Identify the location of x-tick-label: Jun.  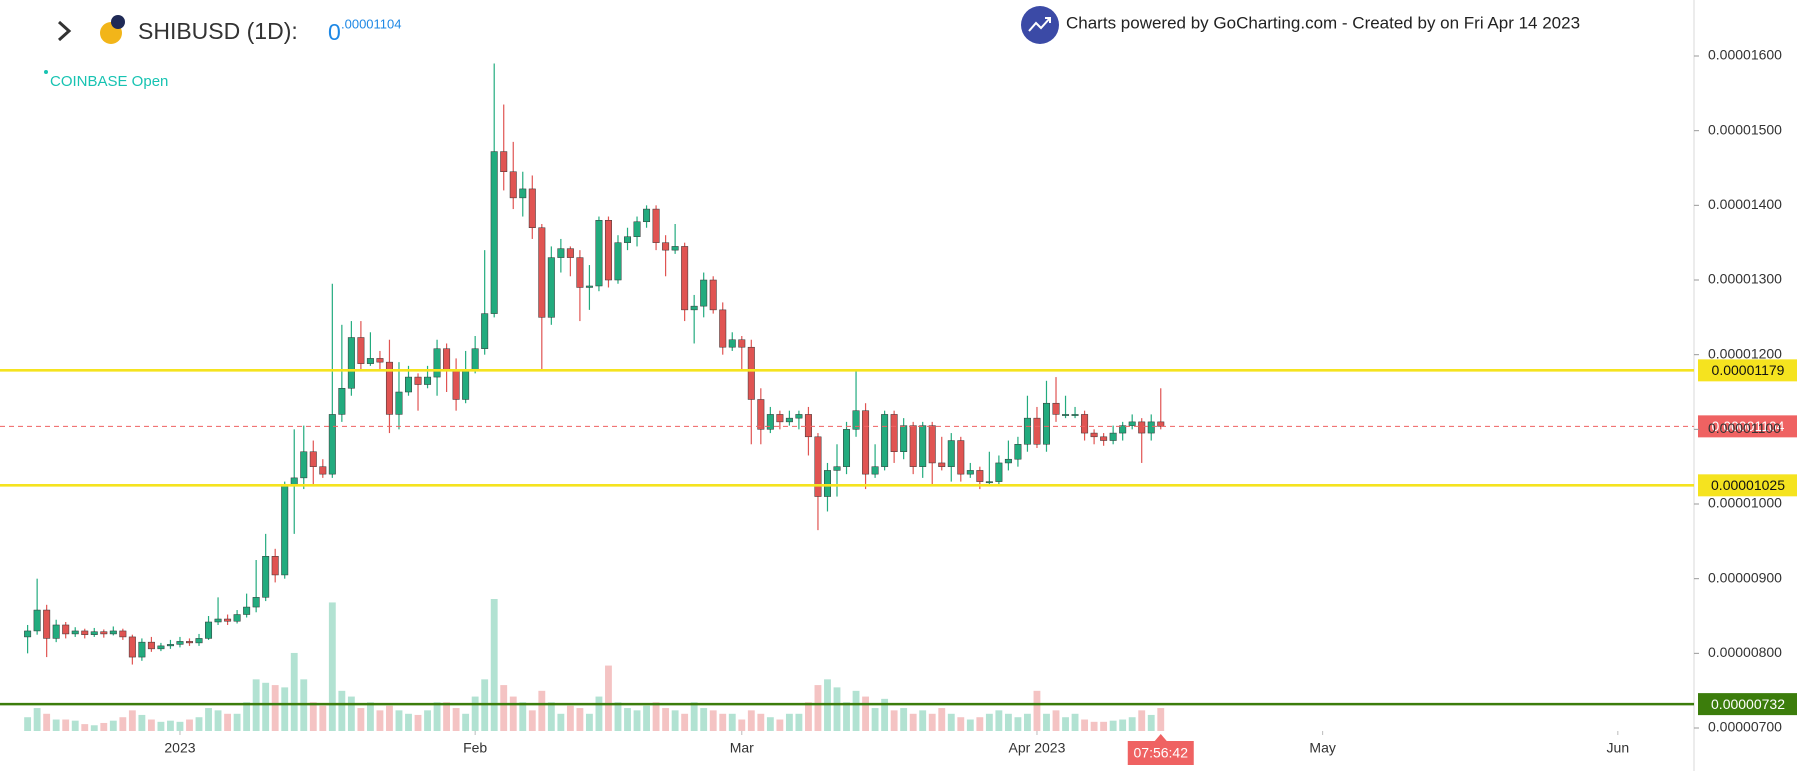
(1618, 748).